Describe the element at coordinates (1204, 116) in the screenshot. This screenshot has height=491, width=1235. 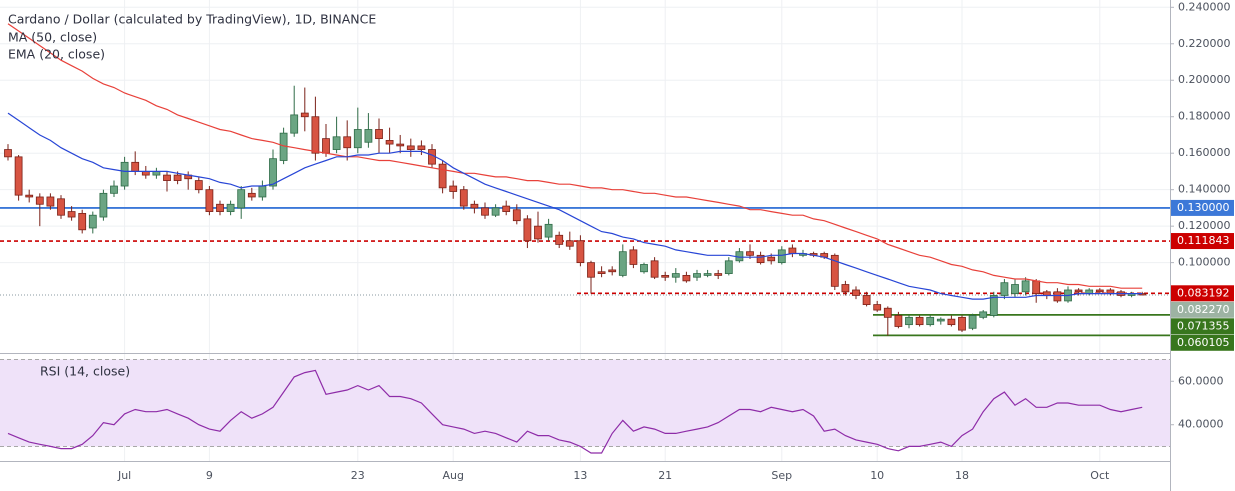
I see `y-tick-label: 0.180000` at that location.